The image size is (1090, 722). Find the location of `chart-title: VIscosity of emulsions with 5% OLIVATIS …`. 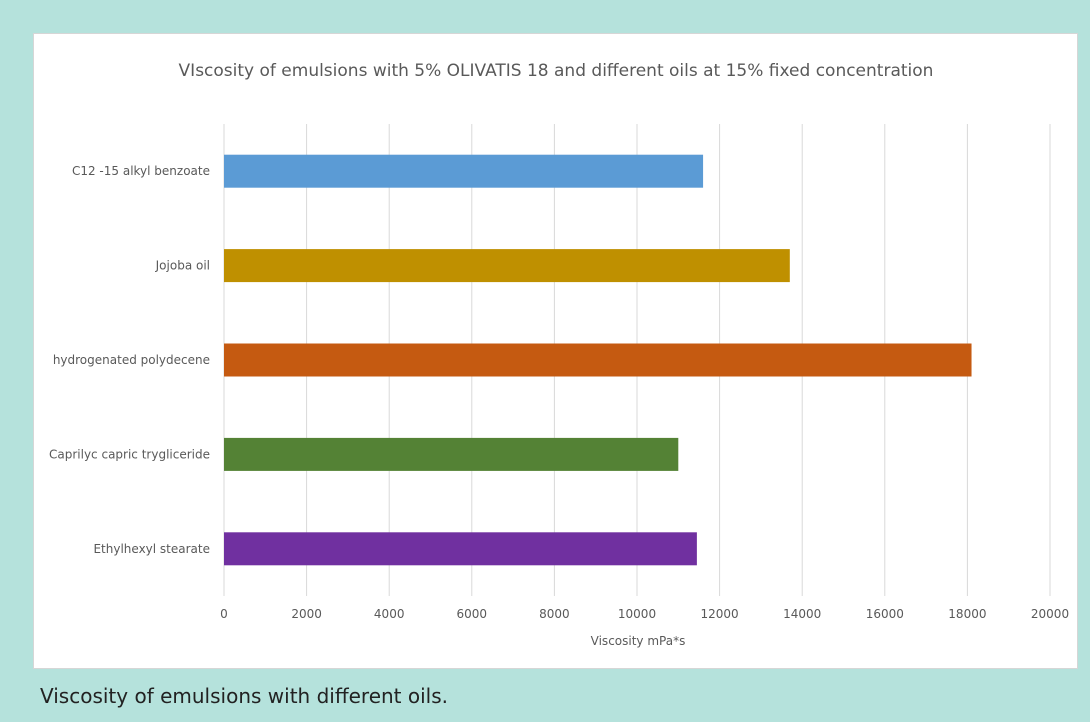

chart-title: VIscosity of emulsions with 5% OLIVATIS … is located at coordinates (556, 71).